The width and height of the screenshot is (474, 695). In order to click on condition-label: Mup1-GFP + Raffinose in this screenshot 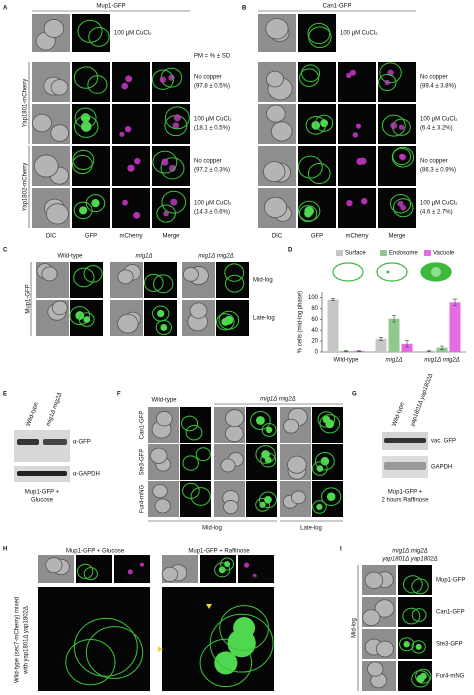, I will do `click(219, 552)`.